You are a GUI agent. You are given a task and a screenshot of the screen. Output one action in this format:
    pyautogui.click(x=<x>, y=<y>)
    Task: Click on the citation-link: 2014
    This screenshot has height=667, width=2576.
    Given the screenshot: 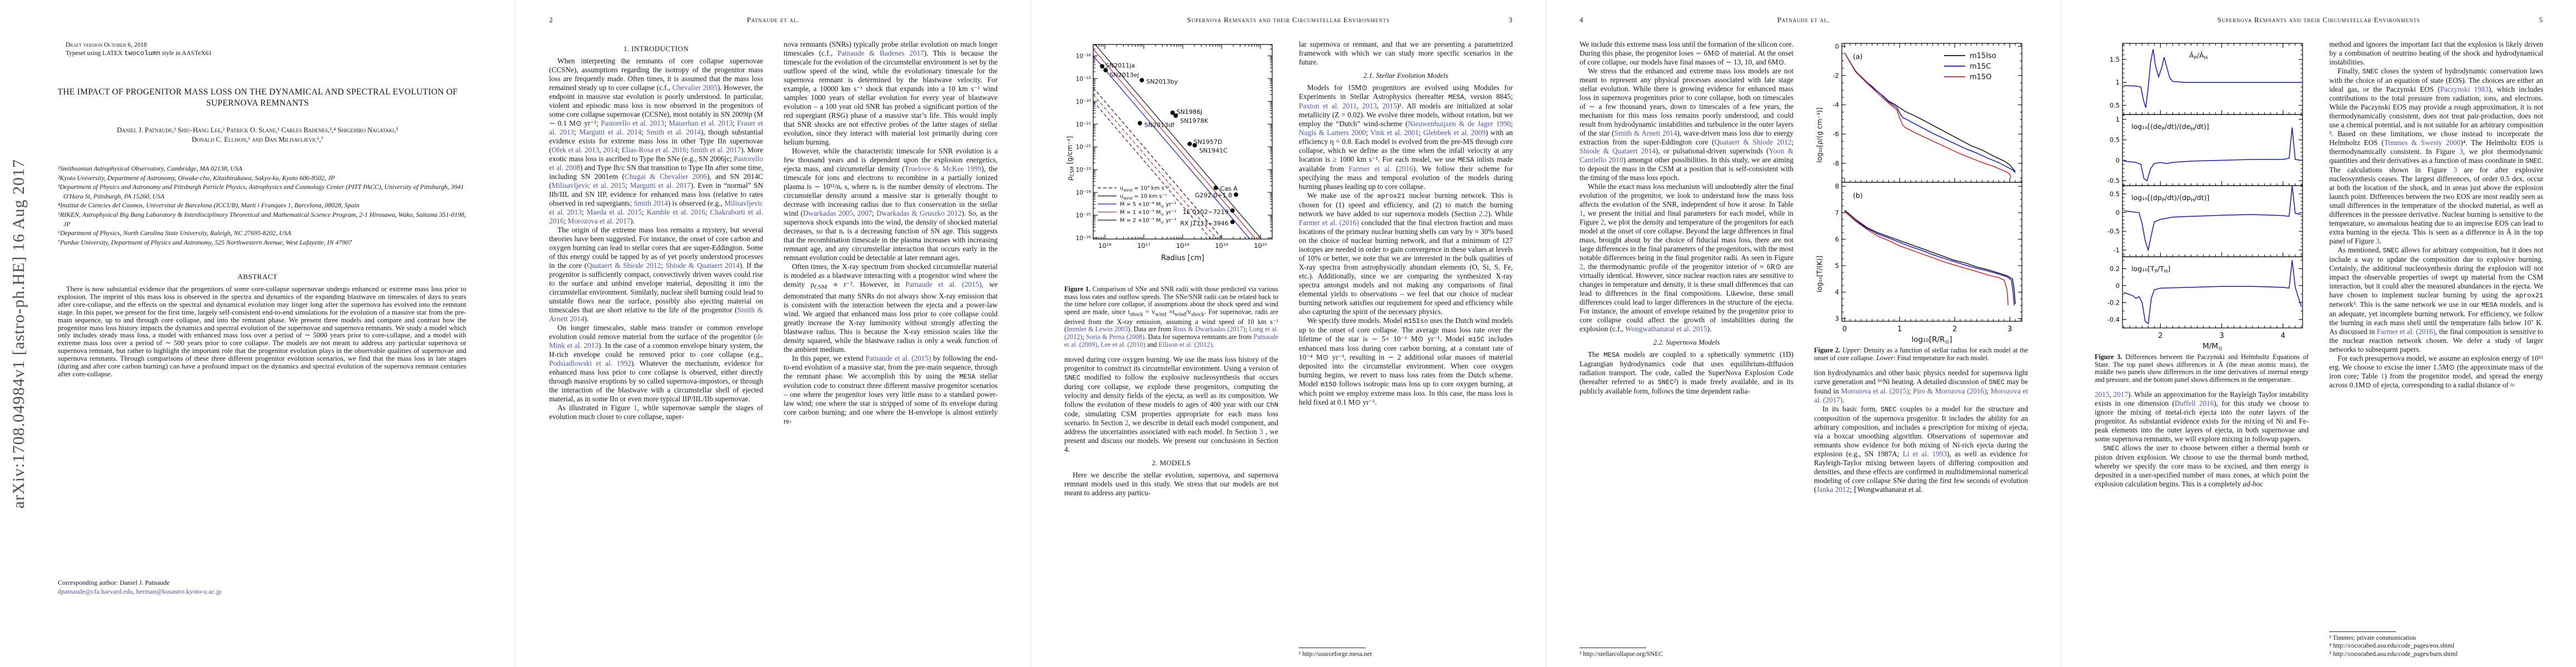 What is the action you would take?
    pyautogui.click(x=610, y=150)
    